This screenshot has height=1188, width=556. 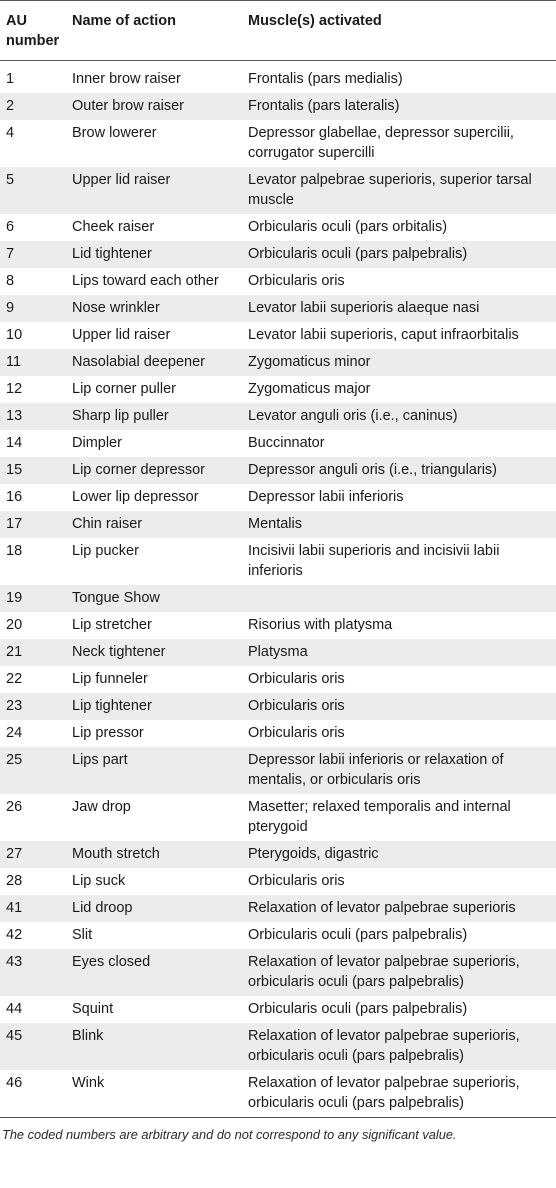 What do you see at coordinates (107, 524) in the screenshot?
I see `action-name-cell: Chin raiser` at bounding box center [107, 524].